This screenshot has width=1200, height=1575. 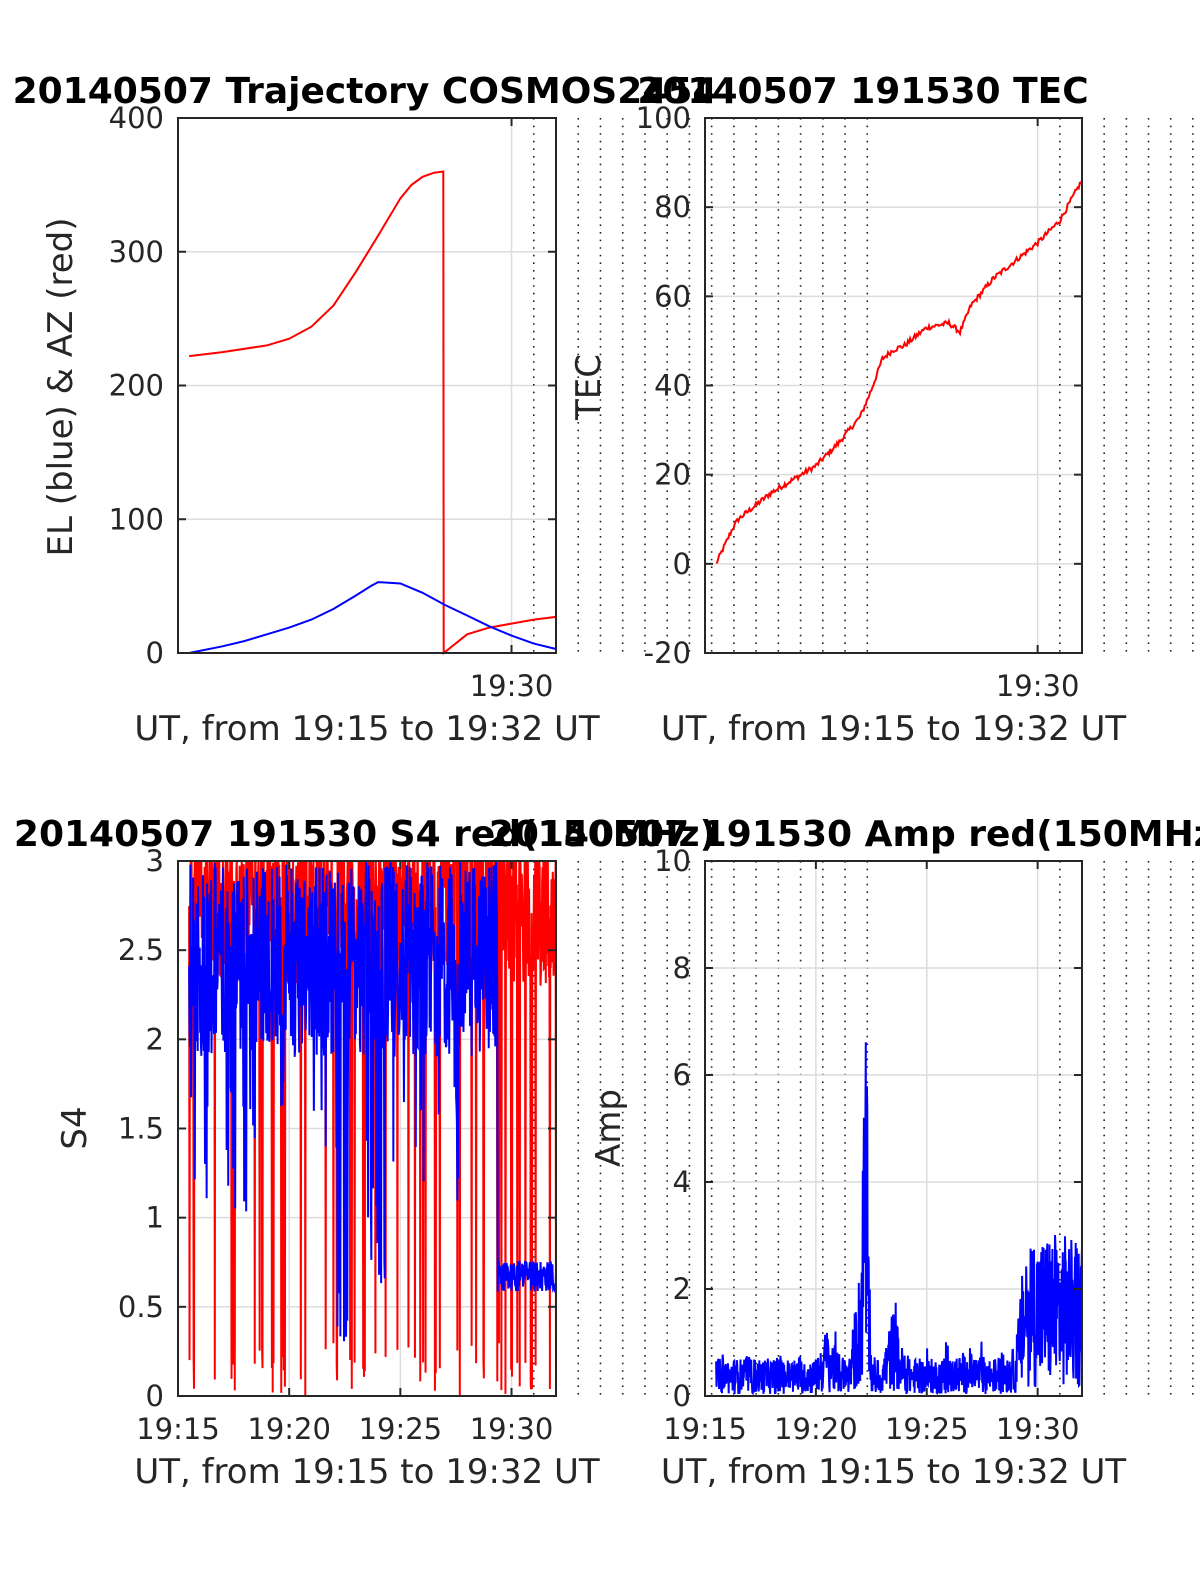 What do you see at coordinates (682, 1182) in the screenshot?
I see `y-tick-label: 4` at bounding box center [682, 1182].